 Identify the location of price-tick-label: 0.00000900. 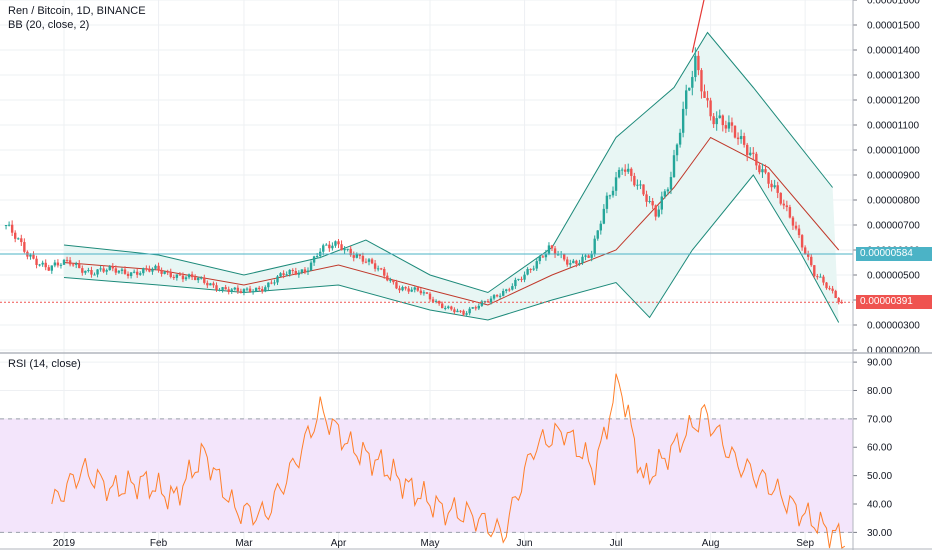
(893, 176).